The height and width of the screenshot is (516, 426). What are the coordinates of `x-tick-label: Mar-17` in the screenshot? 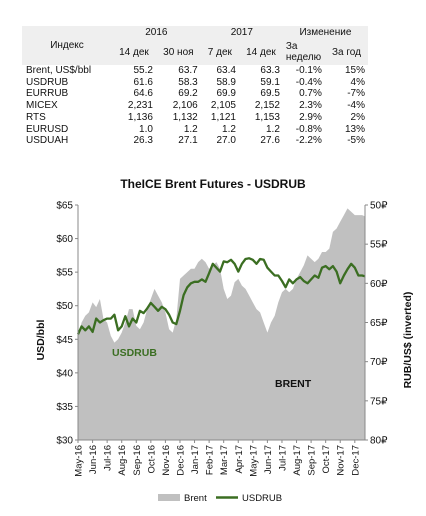 It's located at (224, 460).